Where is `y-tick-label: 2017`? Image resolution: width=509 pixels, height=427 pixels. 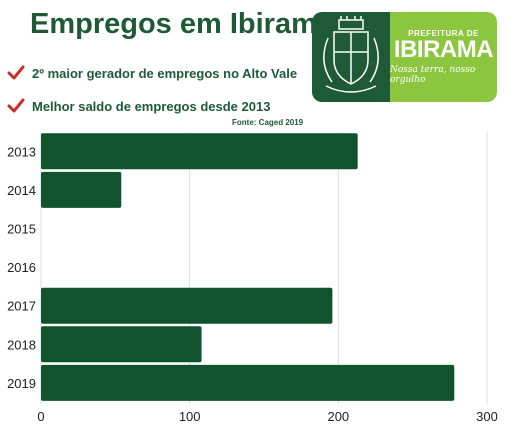
y-tick-label: 2017 is located at coordinates (21, 306).